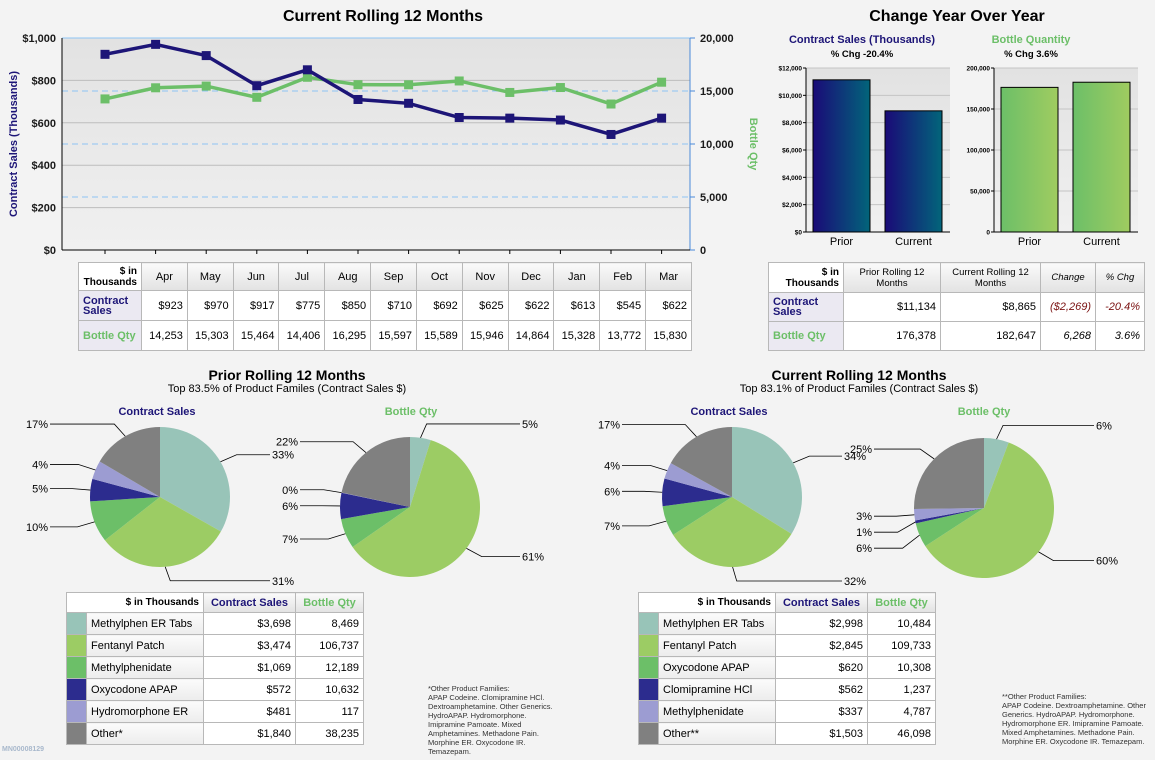 This screenshot has width=1155, height=760. I want to click on y-tick-label: $10,000, so click(791, 96).